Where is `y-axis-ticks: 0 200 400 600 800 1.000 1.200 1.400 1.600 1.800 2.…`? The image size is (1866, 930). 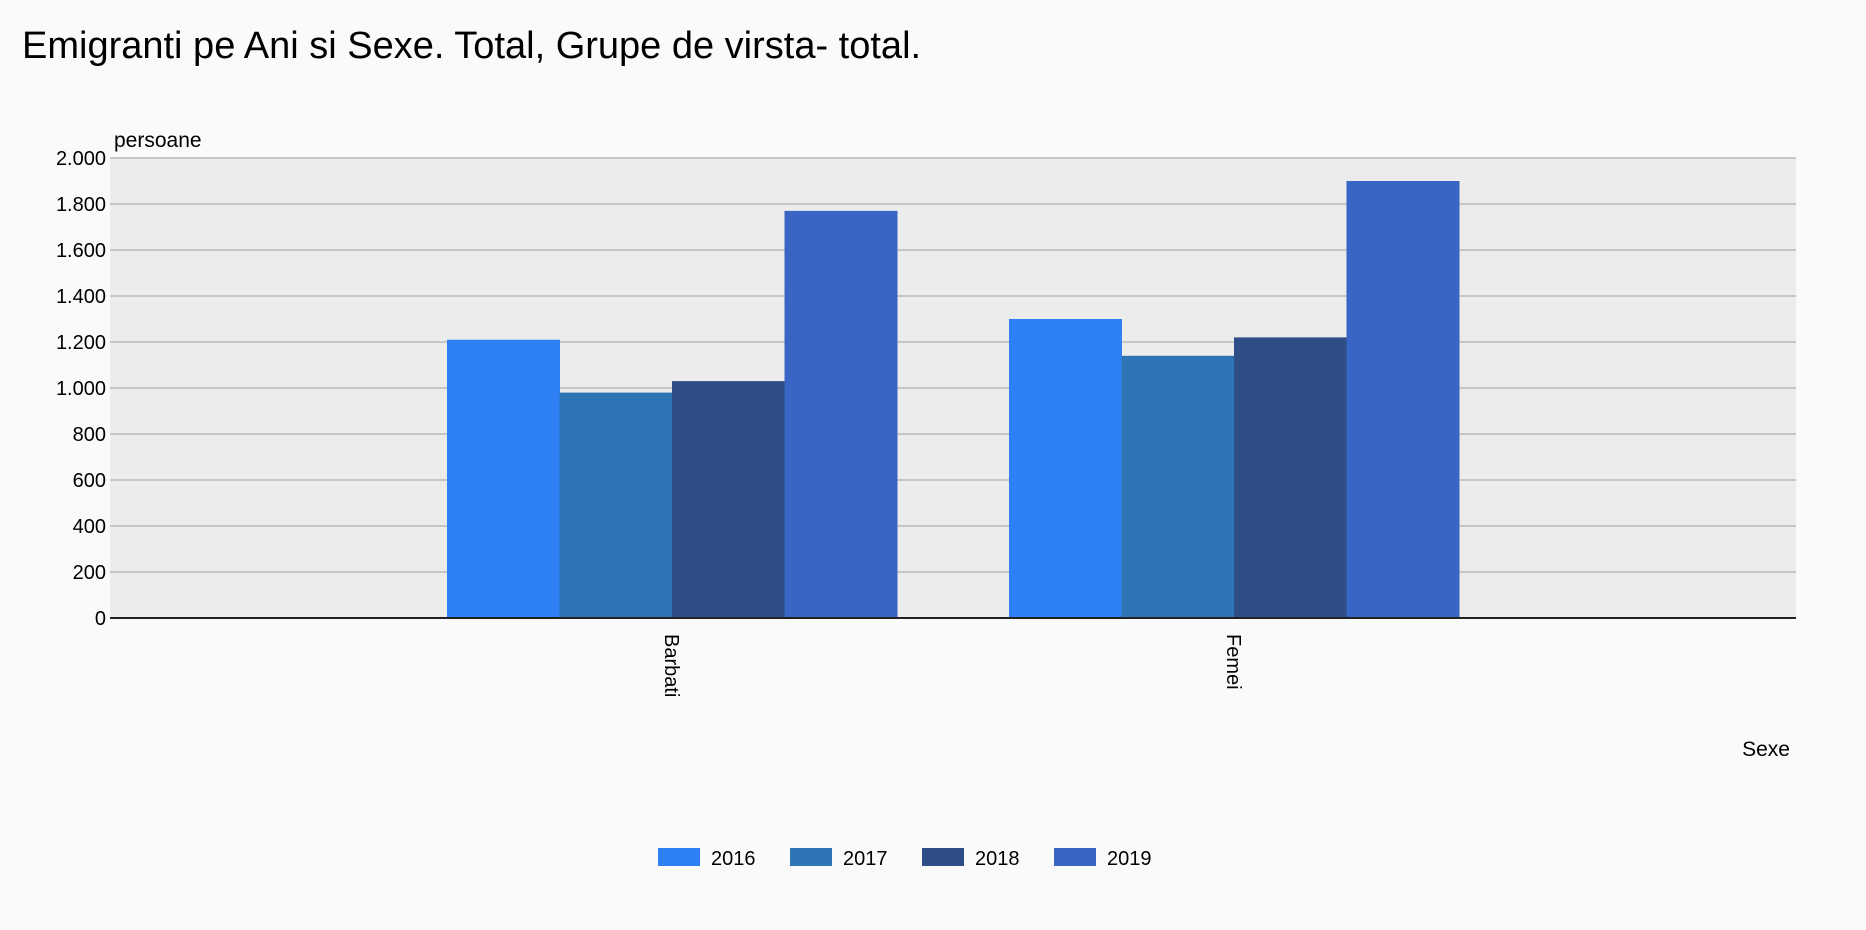
y-axis-ticks: 0 200 400 600 800 1.000 1.200 1.400 1.600 1.800 2.… is located at coordinates (81, 389).